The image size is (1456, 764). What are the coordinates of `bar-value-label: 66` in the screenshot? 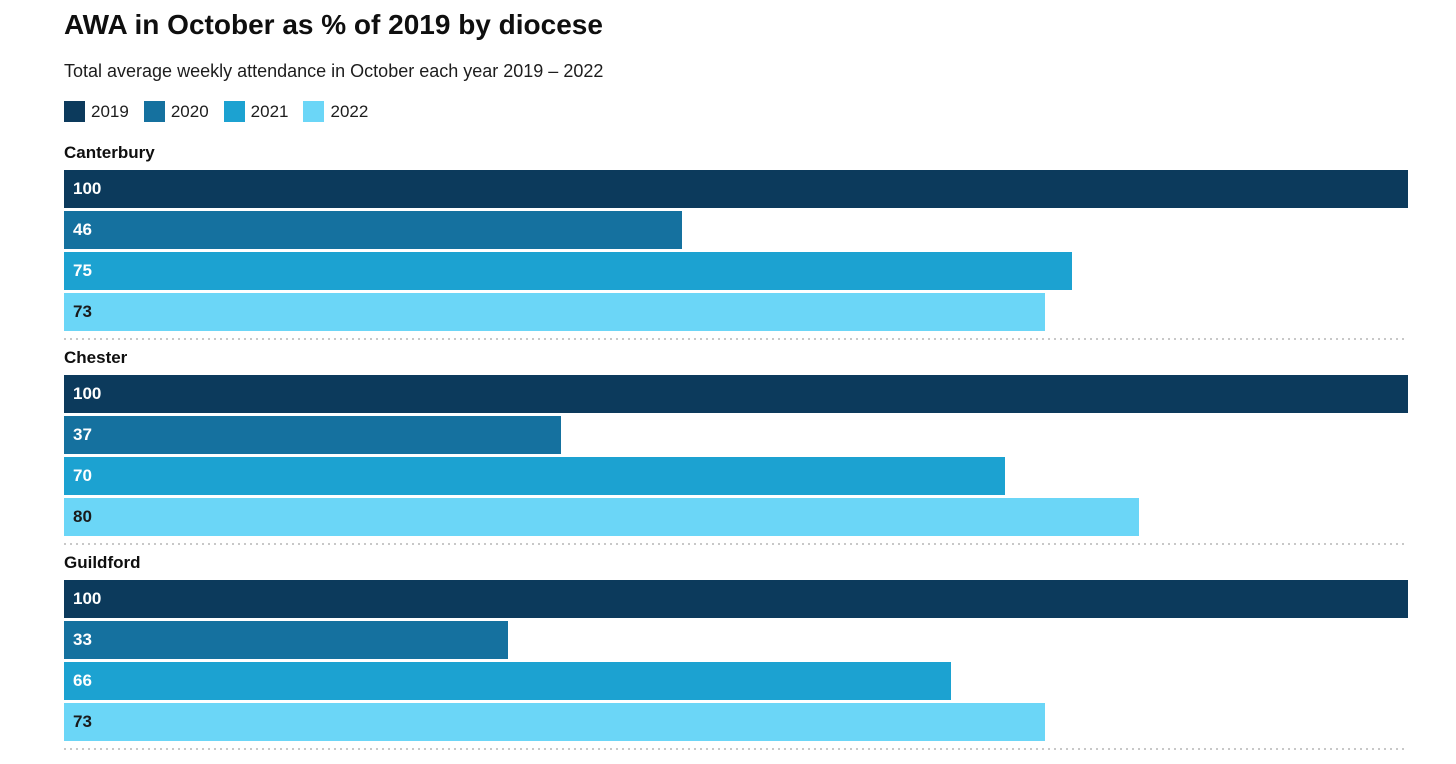 It's located at (82, 680).